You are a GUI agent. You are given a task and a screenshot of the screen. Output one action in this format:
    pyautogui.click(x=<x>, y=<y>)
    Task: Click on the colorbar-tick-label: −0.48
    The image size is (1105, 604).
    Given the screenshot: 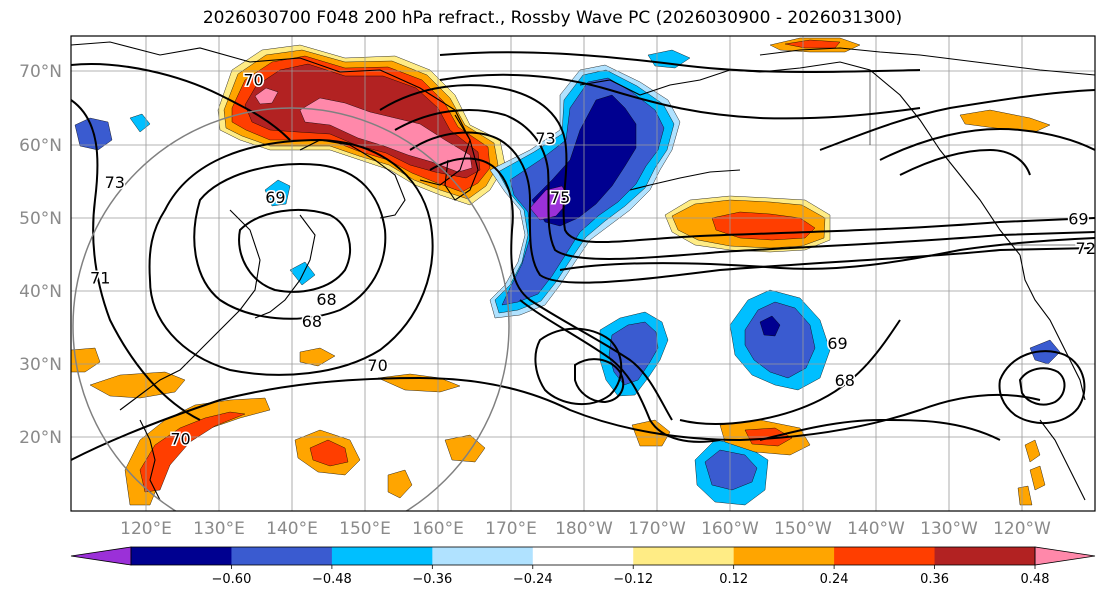 What is the action you would take?
    pyautogui.click(x=332, y=579)
    